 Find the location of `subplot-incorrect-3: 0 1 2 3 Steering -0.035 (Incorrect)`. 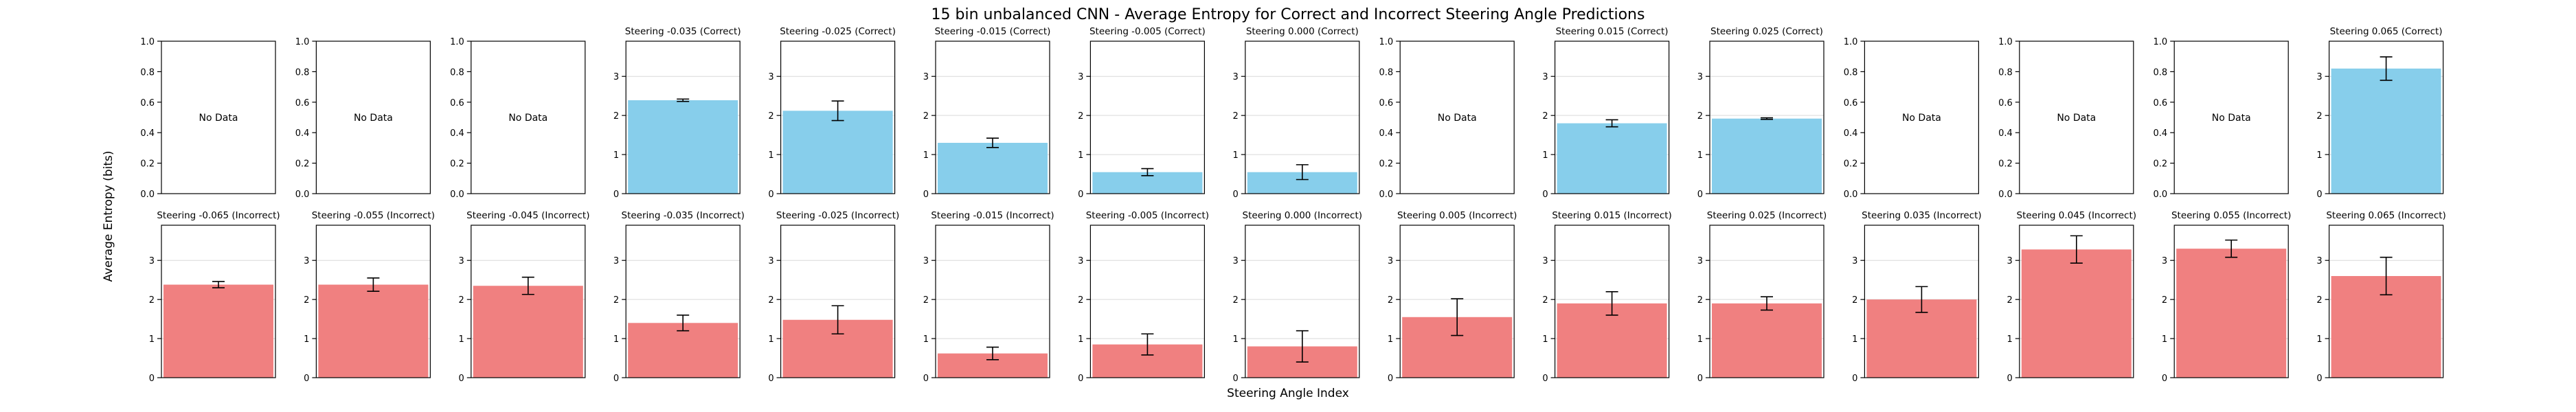

subplot-incorrect-3: 0 1 2 3 Steering -0.035 (Incorrect) is located at coordinates (679, 297).